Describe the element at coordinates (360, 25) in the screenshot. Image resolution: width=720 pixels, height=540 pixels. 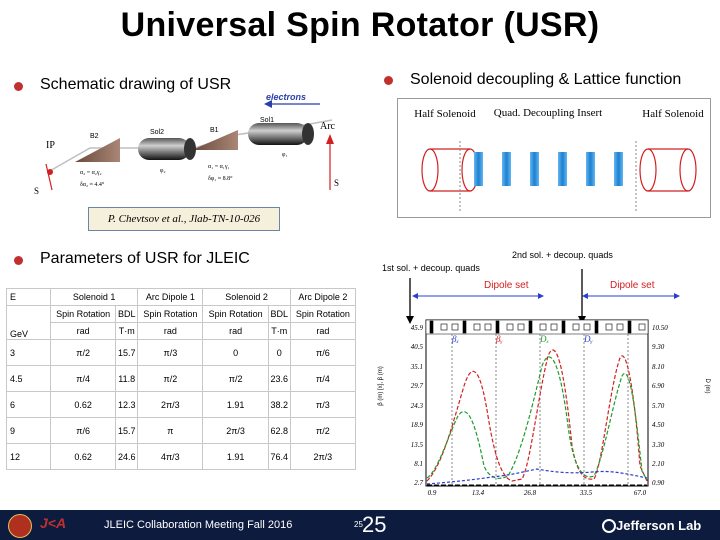
I see `page-title: Universal Spin Rotator (USR)` at that location.